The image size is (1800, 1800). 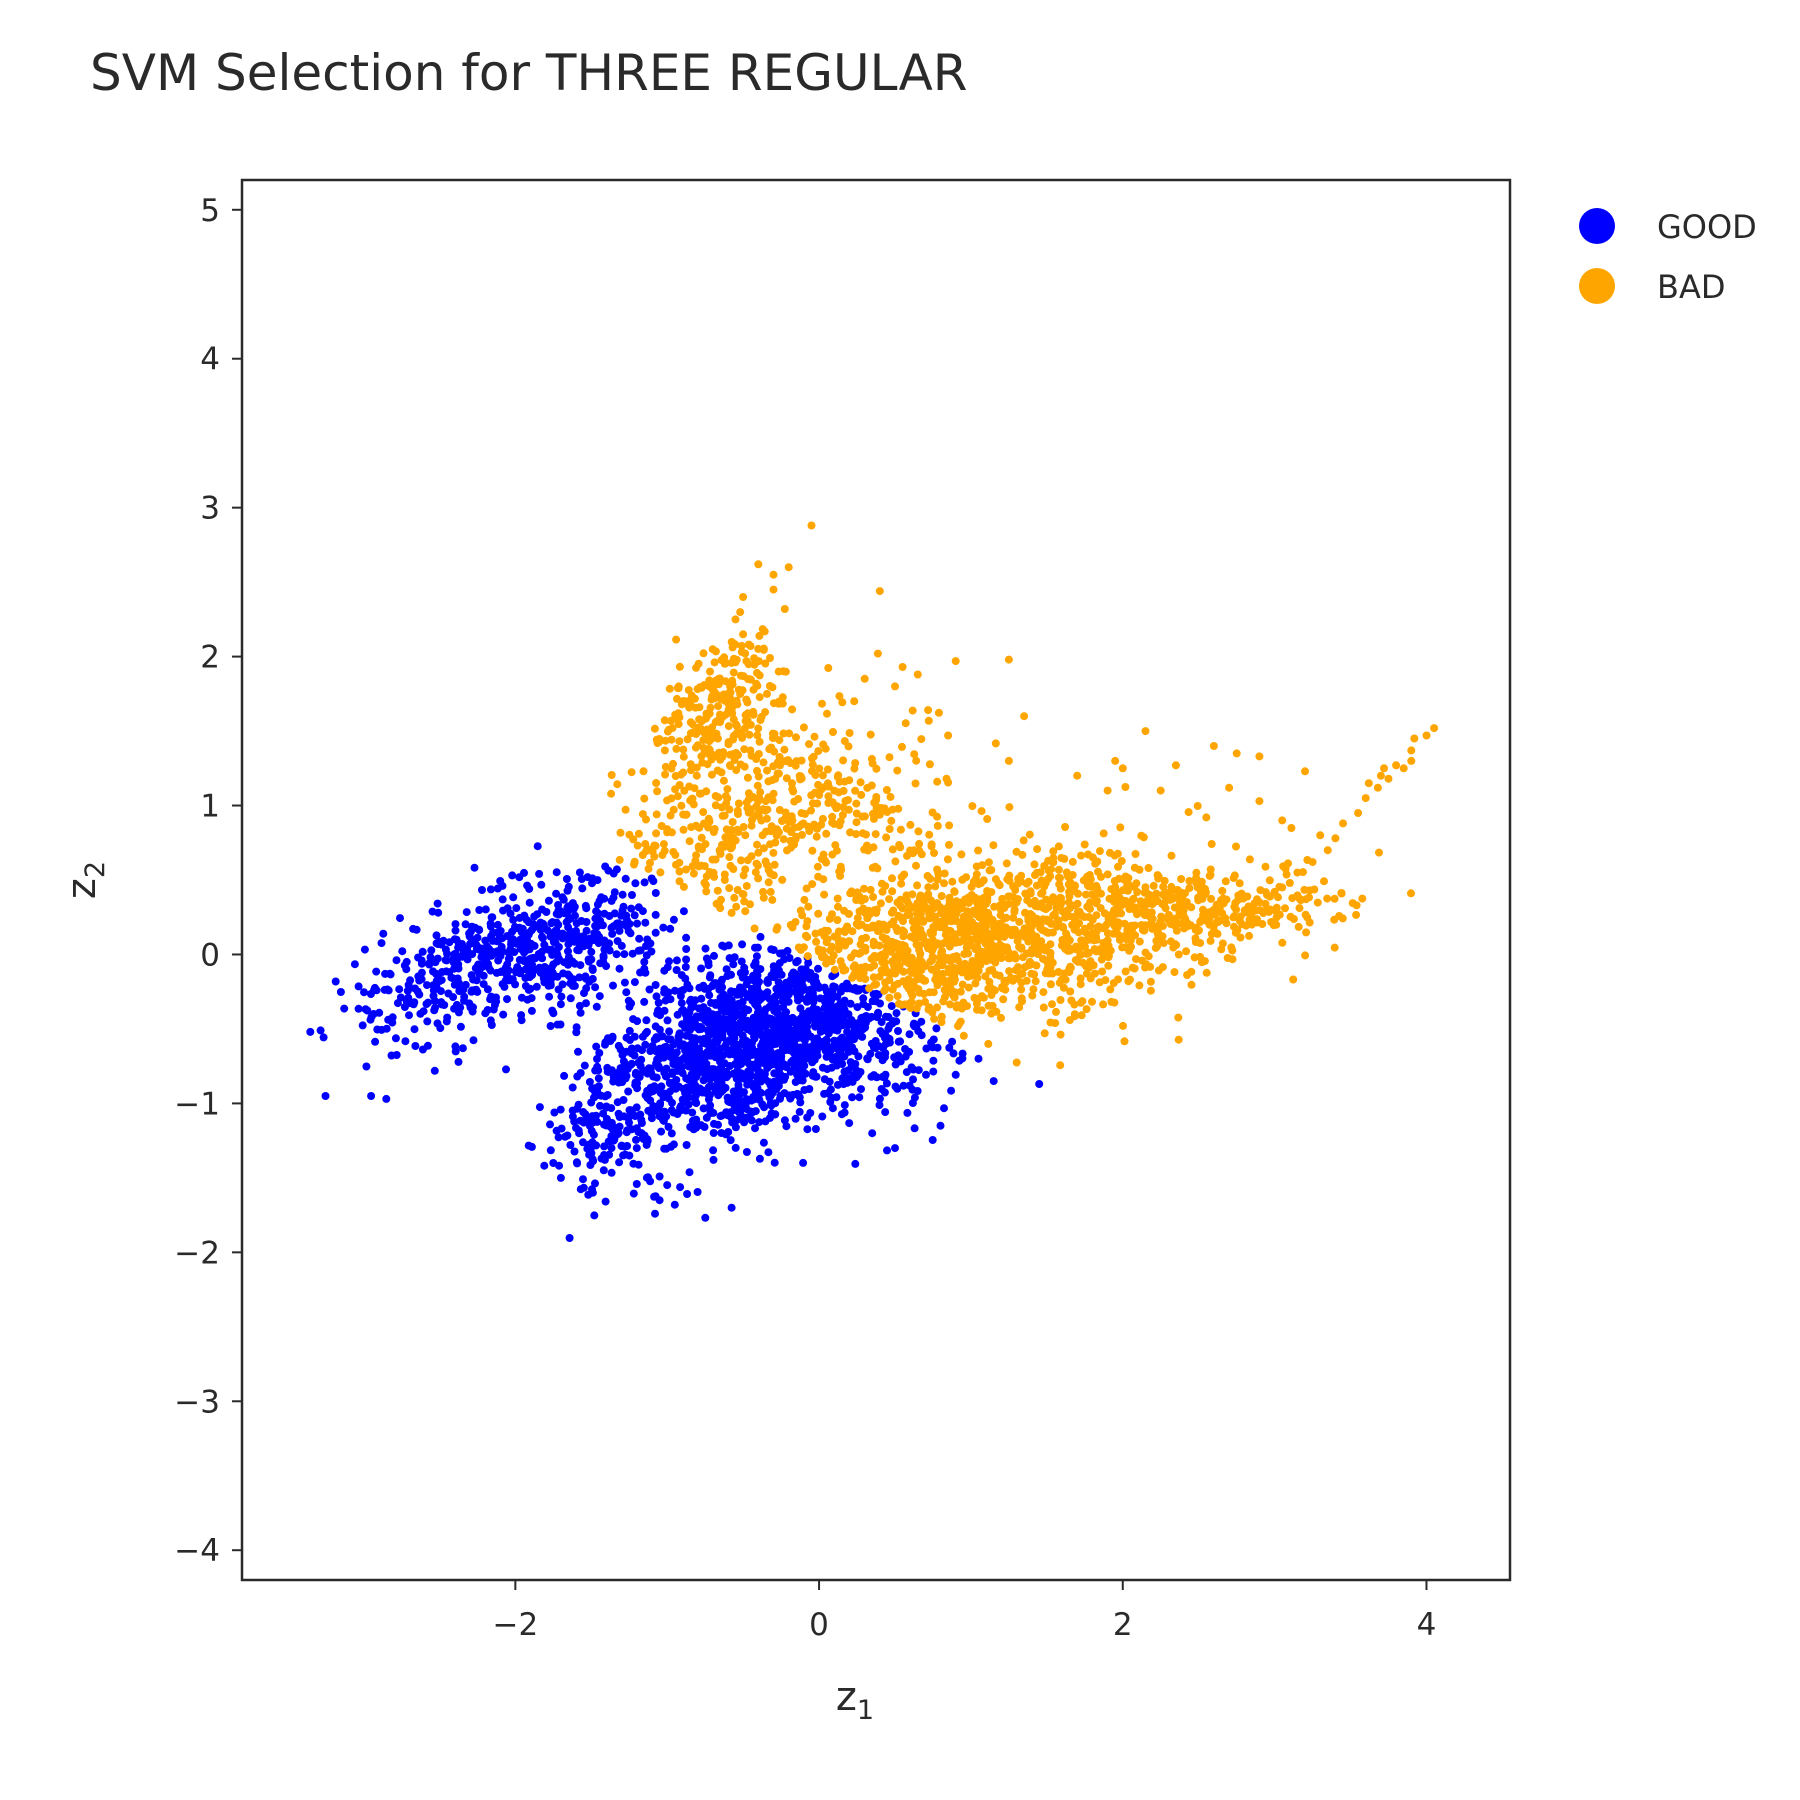 I want to click on y-tick-label: 0, so click(x=210, y=955).